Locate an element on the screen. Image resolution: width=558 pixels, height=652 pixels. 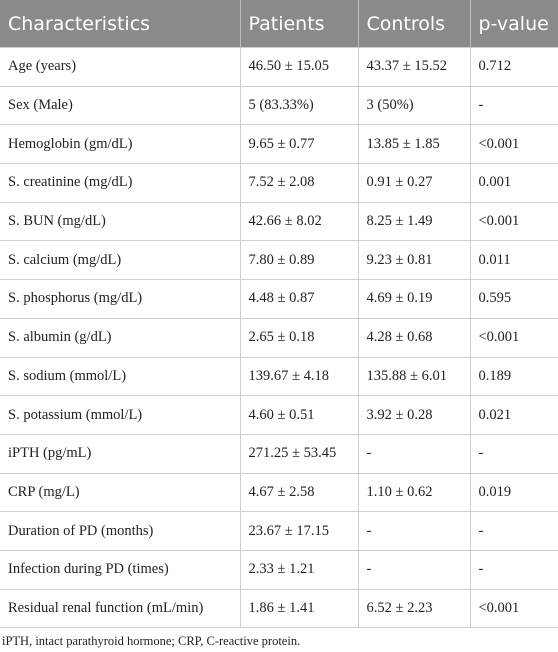
table-cell: Sex (Male) is located at coordinates (120, 105).